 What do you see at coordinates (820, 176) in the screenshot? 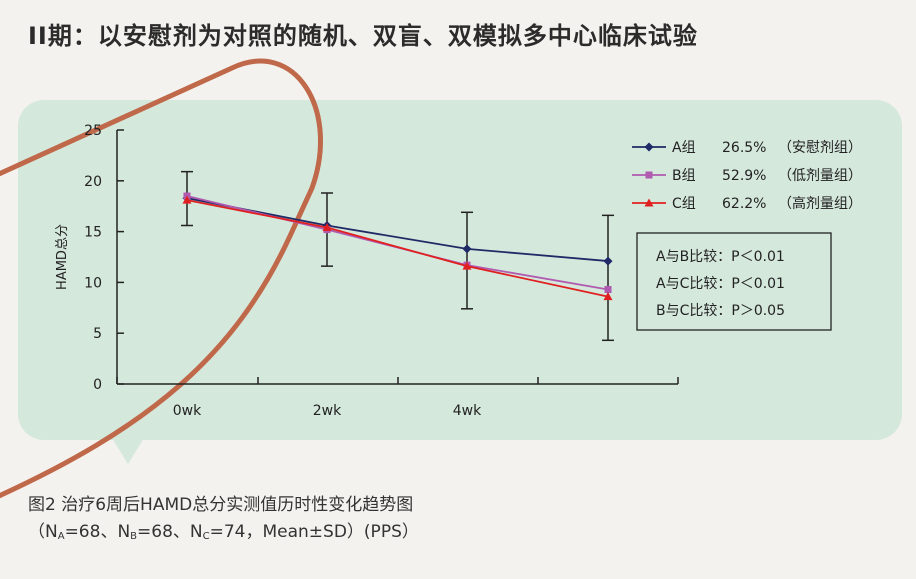
I see `legend-group-note: （低剂量组）` at bounding box center [820, 176].